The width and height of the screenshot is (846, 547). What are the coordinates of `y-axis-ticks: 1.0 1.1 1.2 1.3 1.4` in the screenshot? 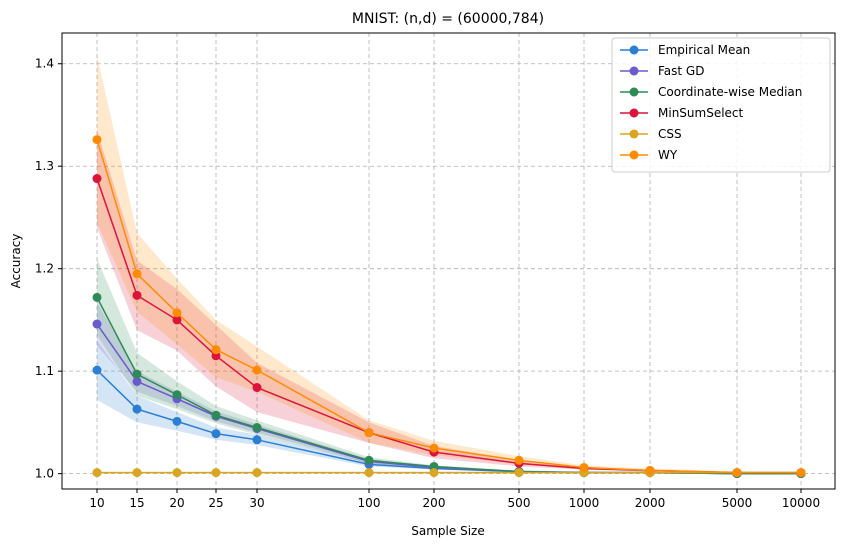 It's located at (48, 269).